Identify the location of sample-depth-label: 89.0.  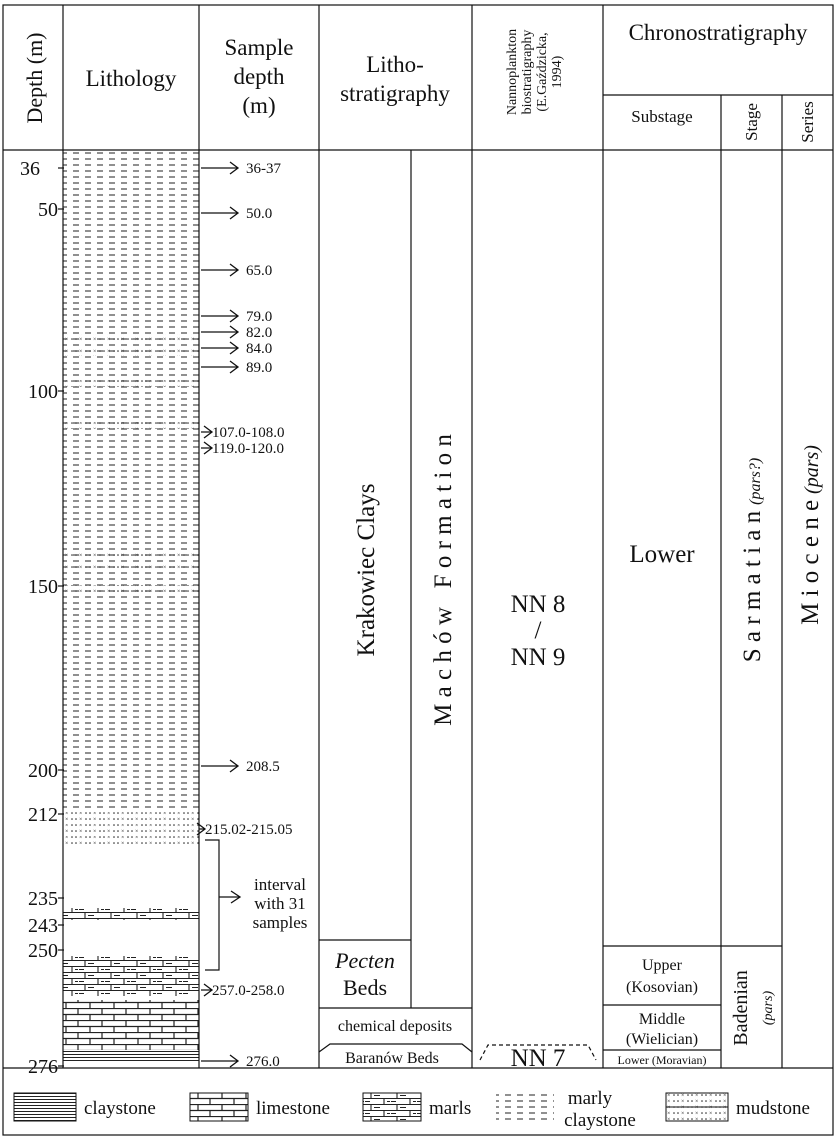
(259, 368).